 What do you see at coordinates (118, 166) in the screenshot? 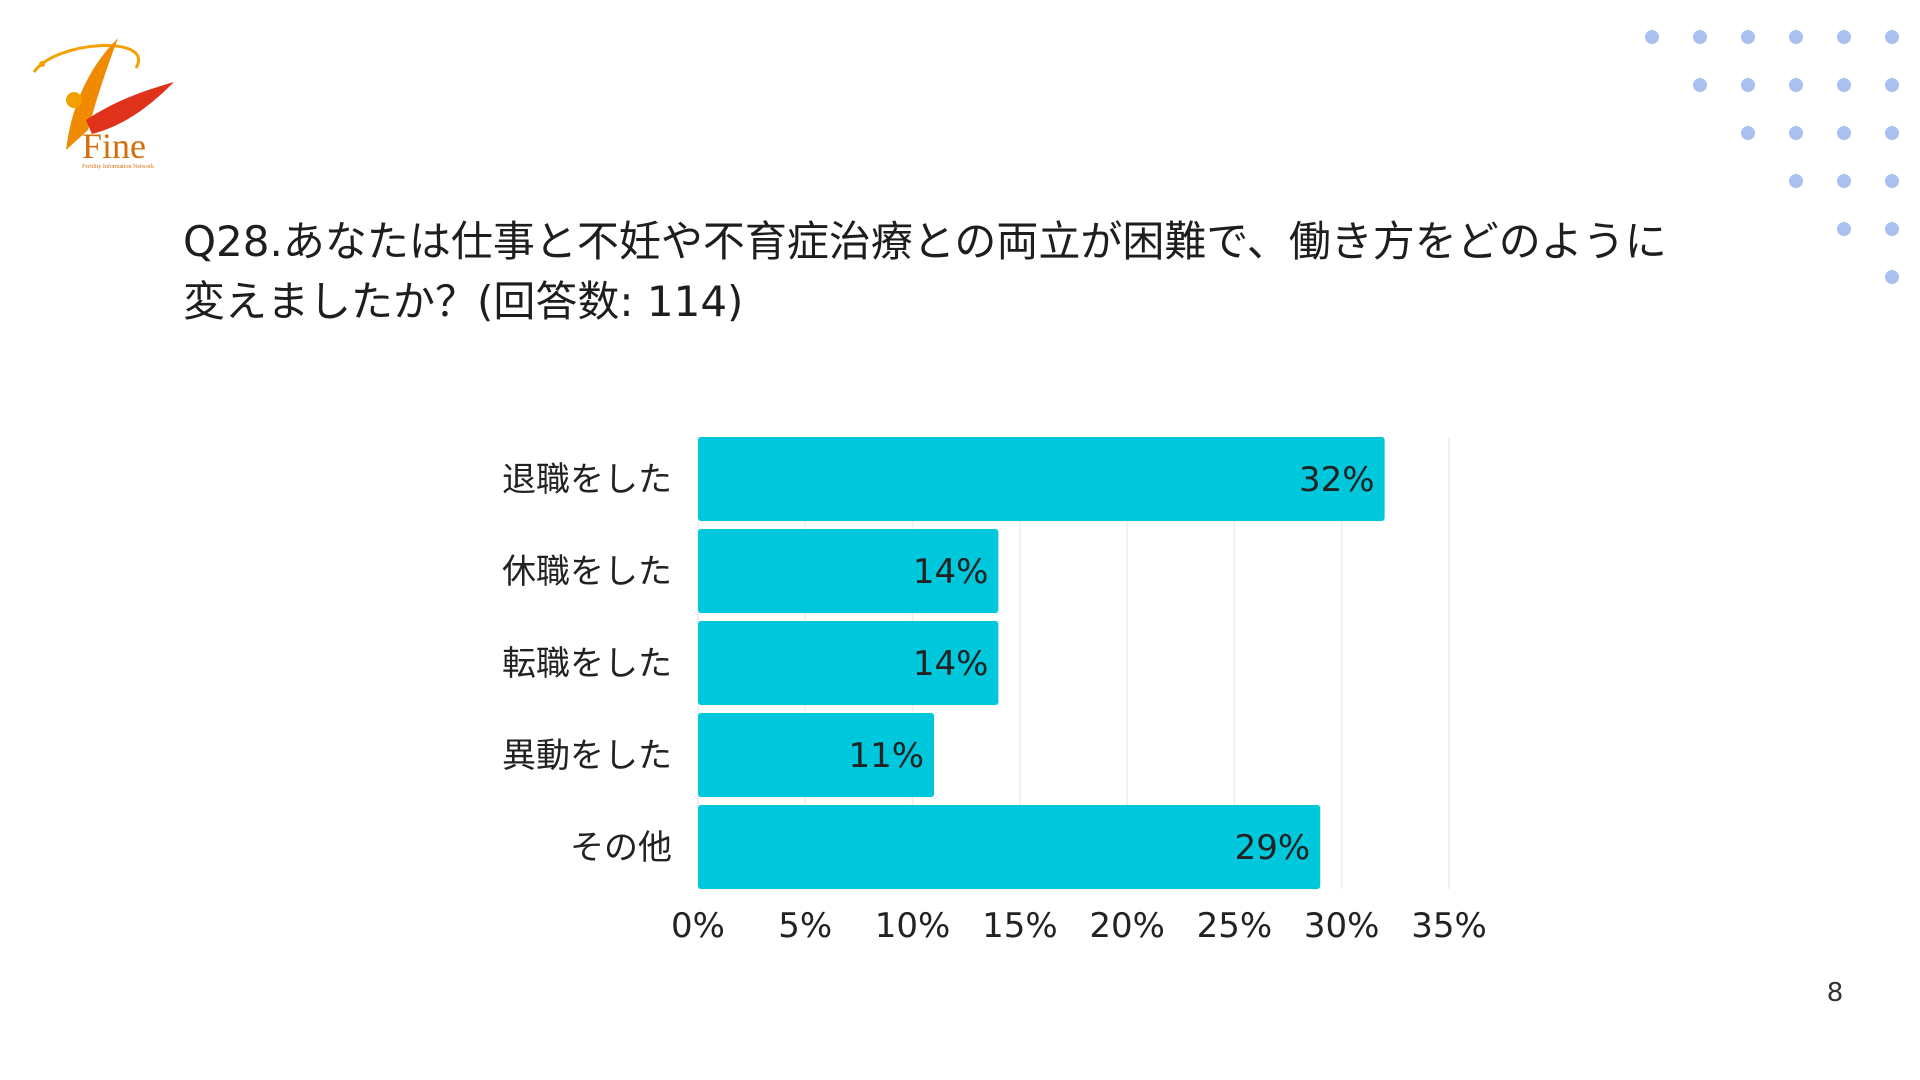
I see `logo-subtext: Fertility Information Network` at bounding box center [118, 166].